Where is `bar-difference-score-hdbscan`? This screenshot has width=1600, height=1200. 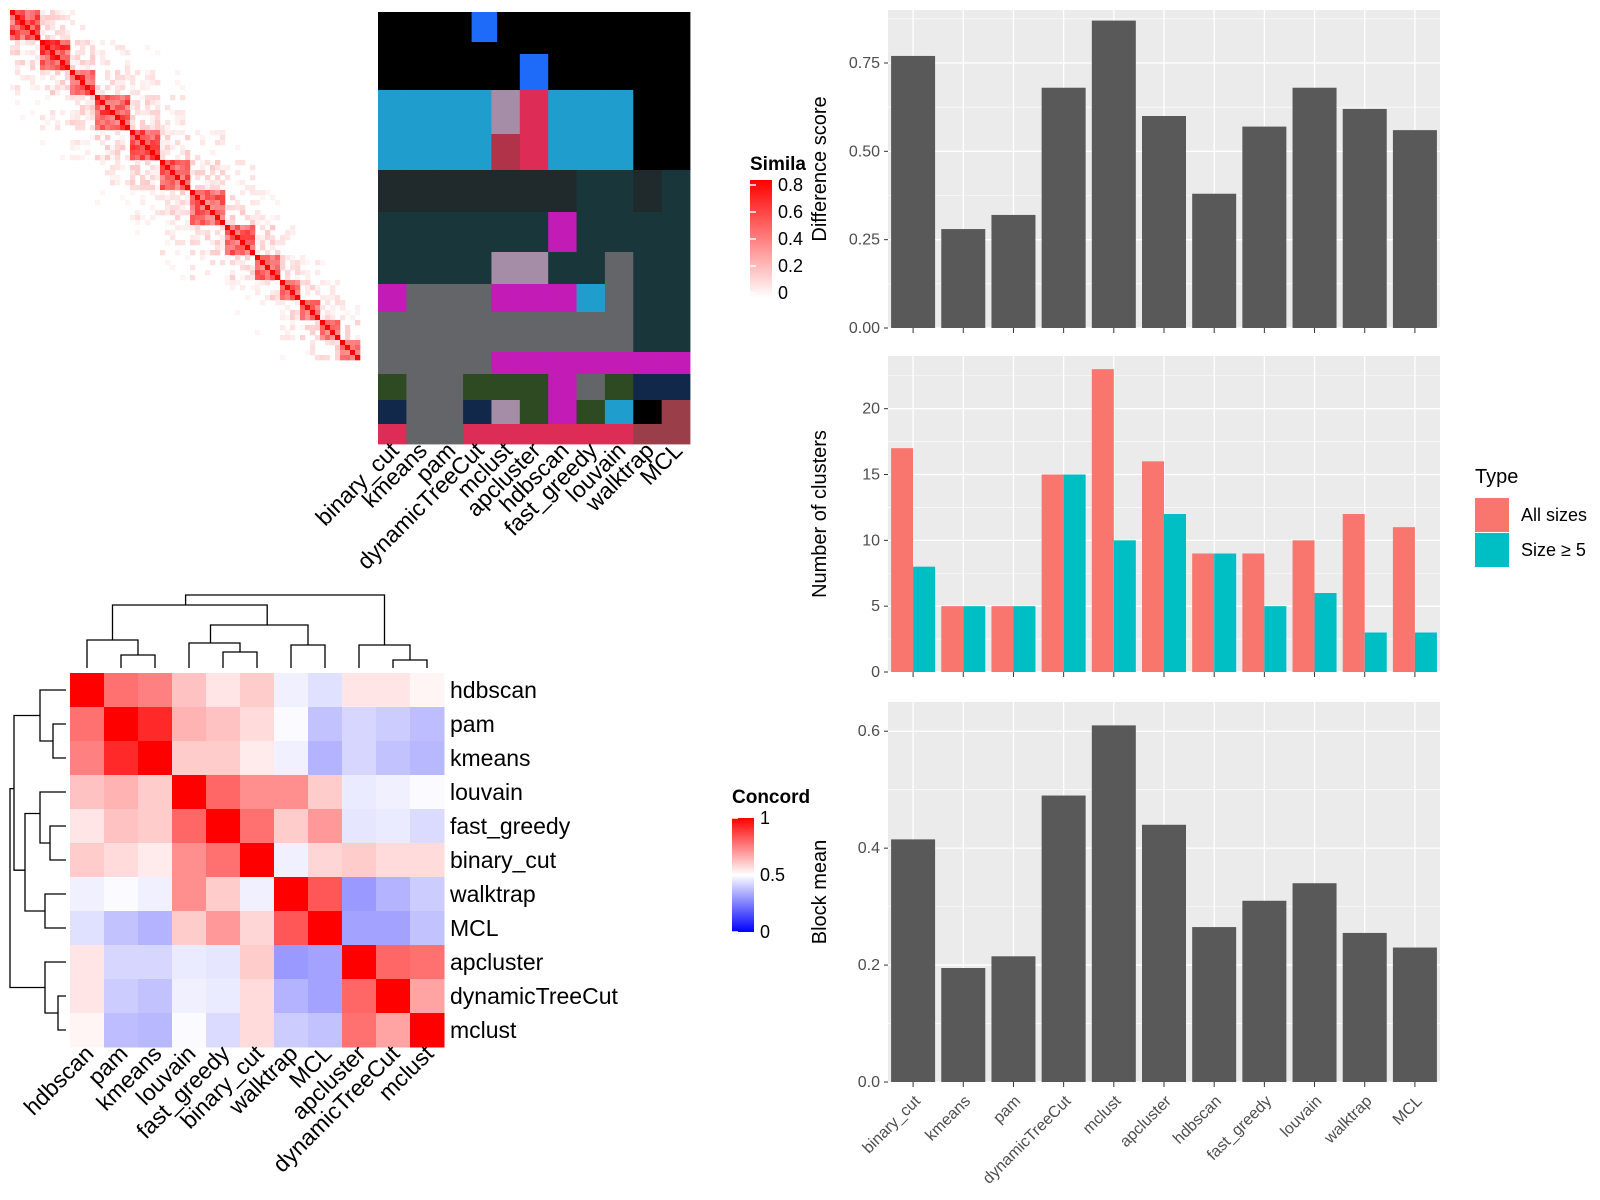 bar-difference-score-hdbscan is located at coordinates (1214, 260).